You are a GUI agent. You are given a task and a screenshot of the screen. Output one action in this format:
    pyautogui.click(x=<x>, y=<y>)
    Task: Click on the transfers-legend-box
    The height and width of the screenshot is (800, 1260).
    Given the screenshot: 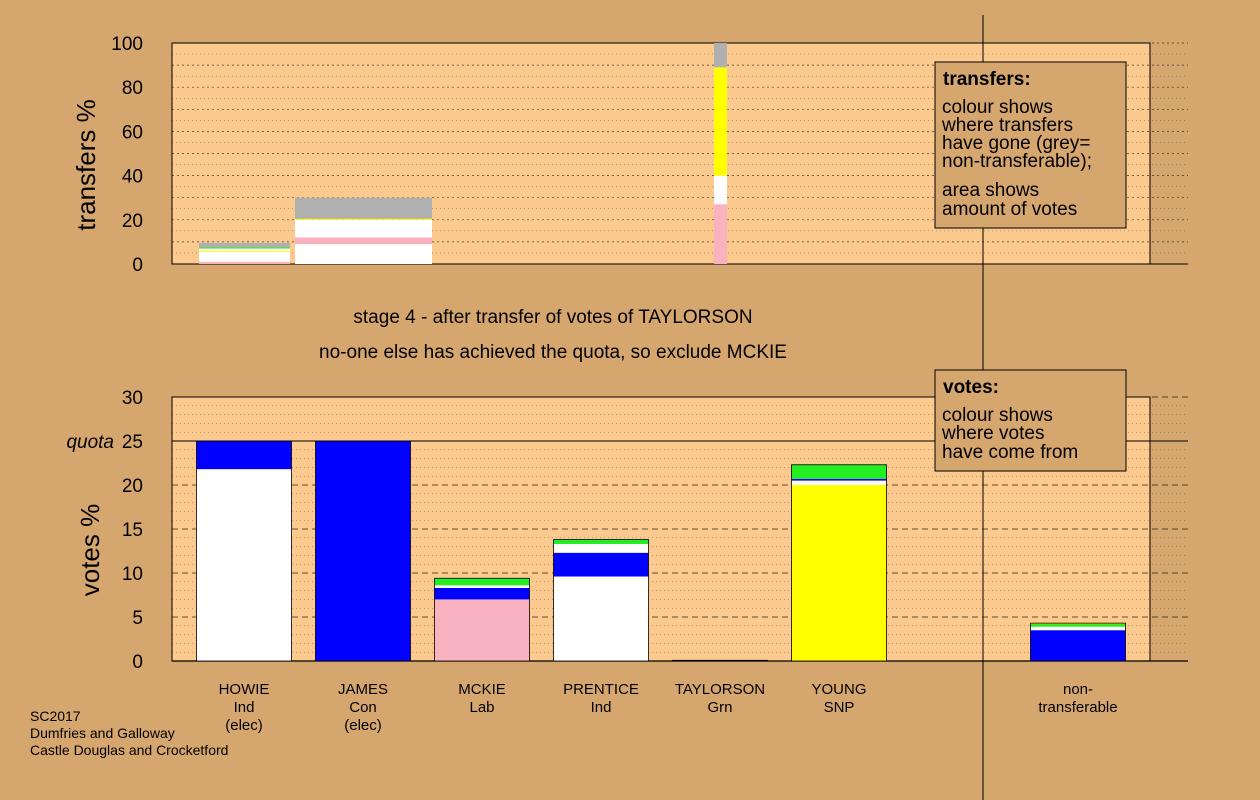 What is the action you would take?
    pyautogui.click(x=1030, y=145)
    